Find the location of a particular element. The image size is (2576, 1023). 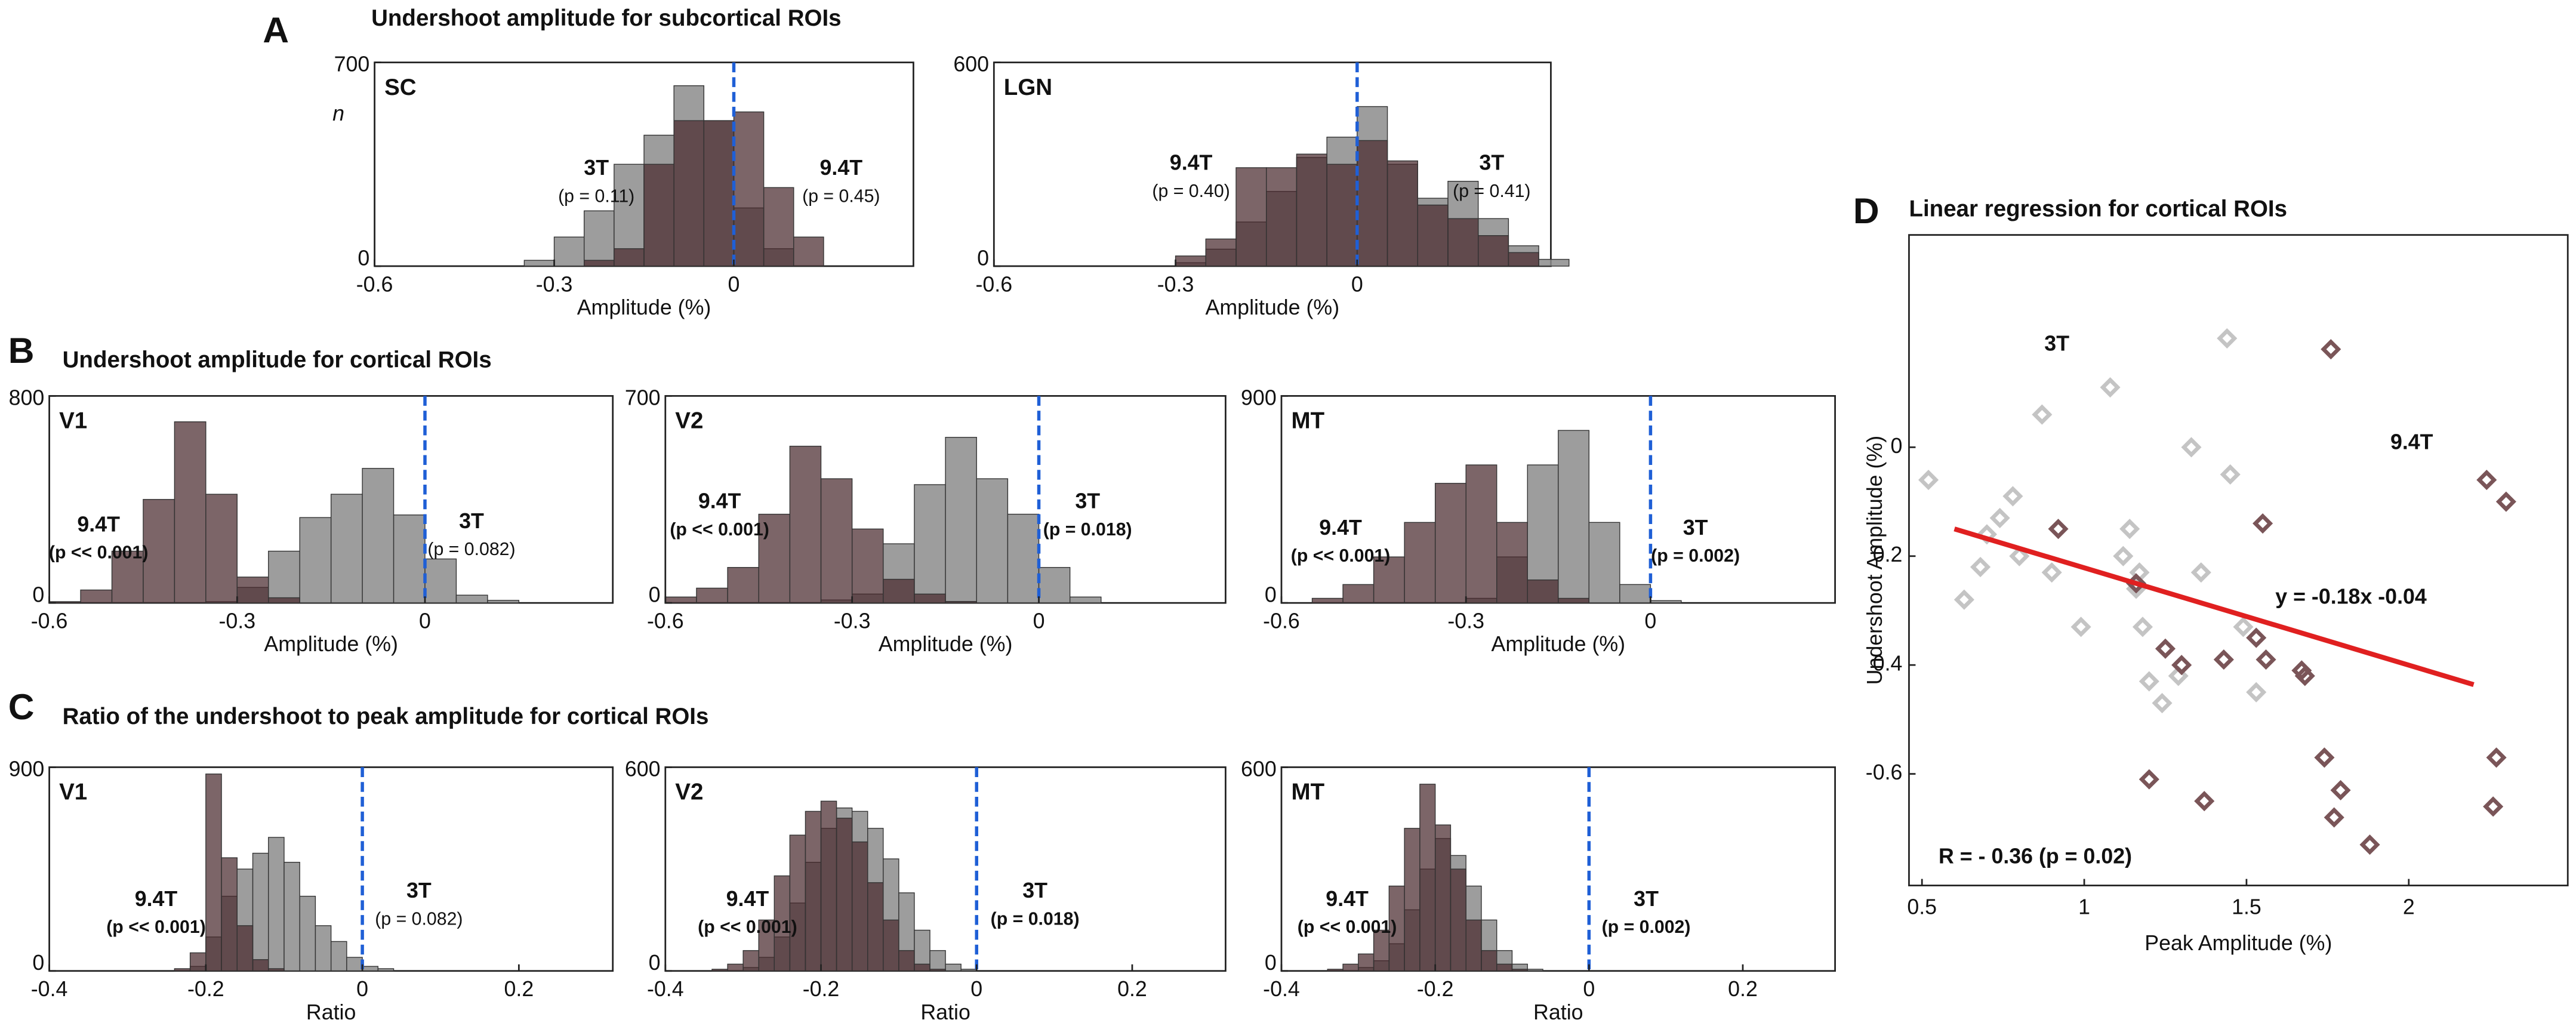

panel-letter: A is located at coordinates (276, 30).